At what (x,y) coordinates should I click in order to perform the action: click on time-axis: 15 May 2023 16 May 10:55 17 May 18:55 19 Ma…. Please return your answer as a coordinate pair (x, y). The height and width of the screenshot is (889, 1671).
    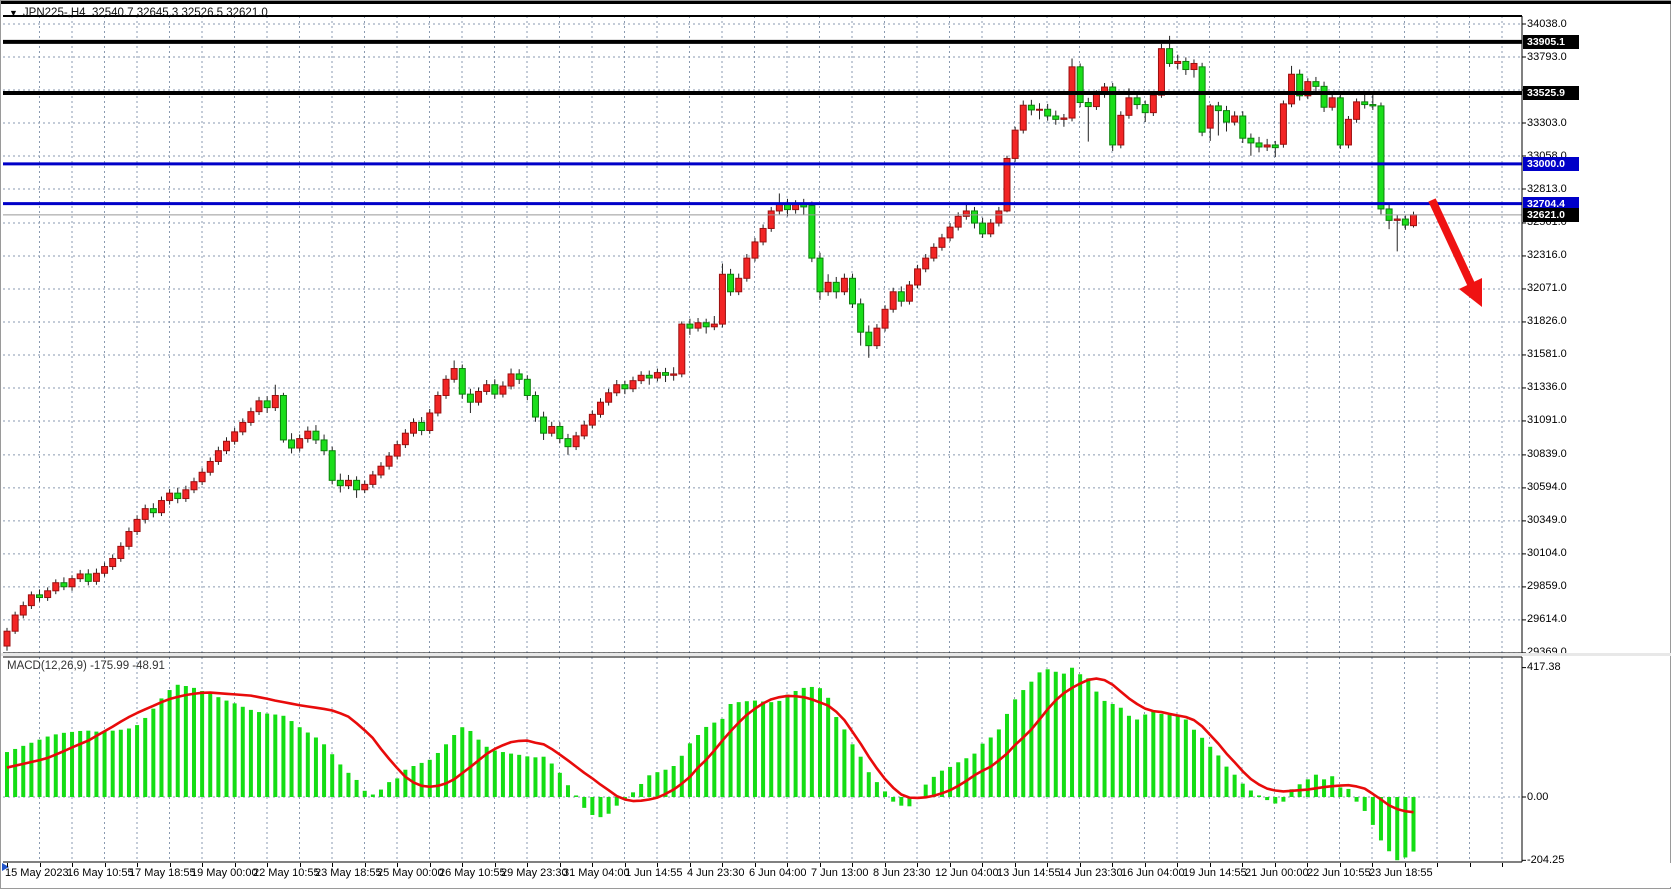
    Looking at the image, I should click on (836, 875).